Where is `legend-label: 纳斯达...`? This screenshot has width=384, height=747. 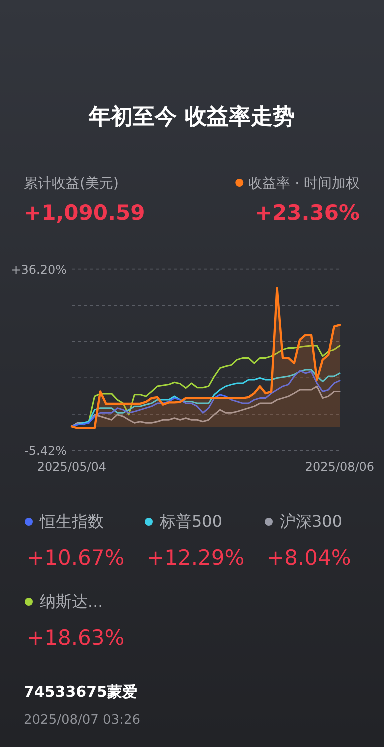 legend-label: 纳斯达... is located at coordinates (72, 601).